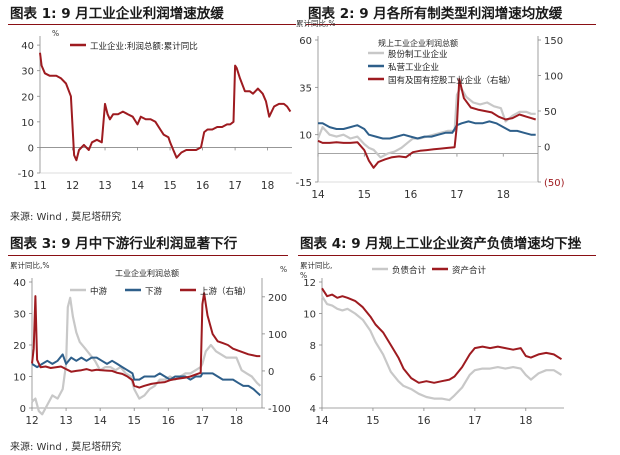 This screenshot has height=455, width=620. I want to click on fig4-ytick-label: 10, so click(309, 315).